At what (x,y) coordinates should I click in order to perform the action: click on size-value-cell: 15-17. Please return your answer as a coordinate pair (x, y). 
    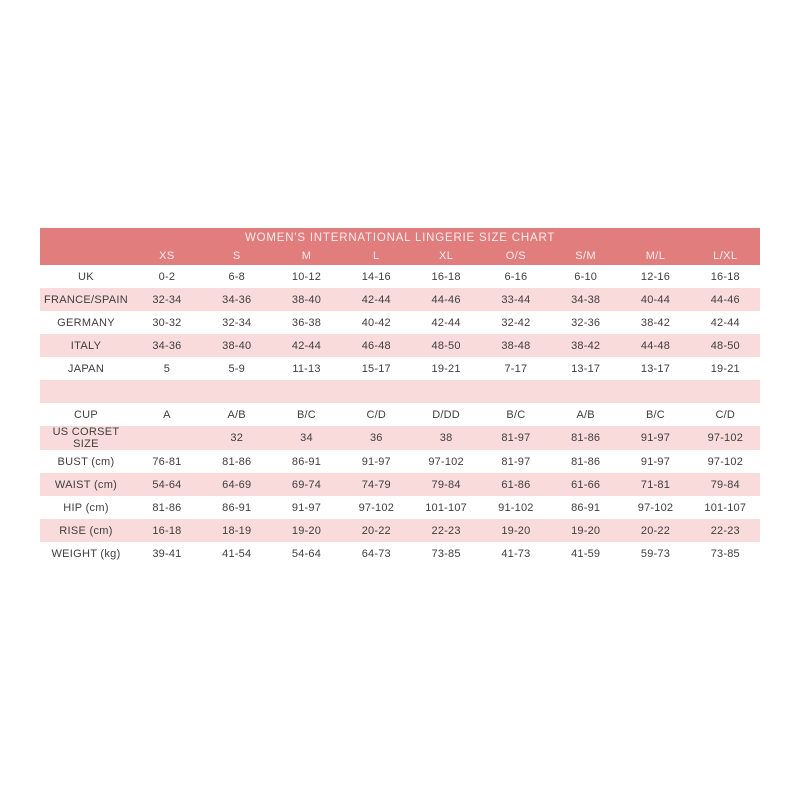
    Looking at the image, I should click on (376, 368).